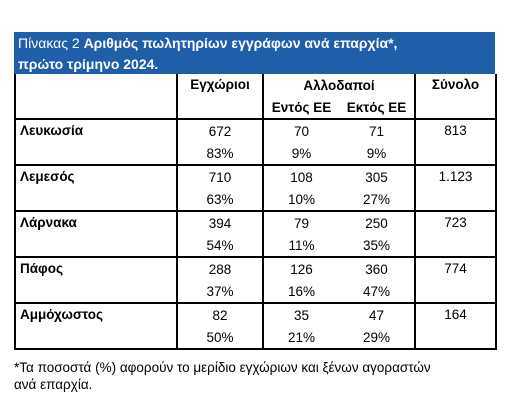 The image size is (507, 407). What do you see at coordinates (96, 233) in the screenshot?
I see `region-name: Λάρνακα` at bounding box center [96, 233].